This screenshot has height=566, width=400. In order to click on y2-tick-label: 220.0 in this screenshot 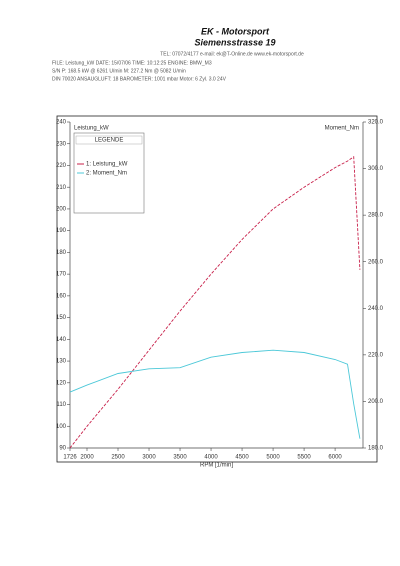, I will do `click(376, 355)`.